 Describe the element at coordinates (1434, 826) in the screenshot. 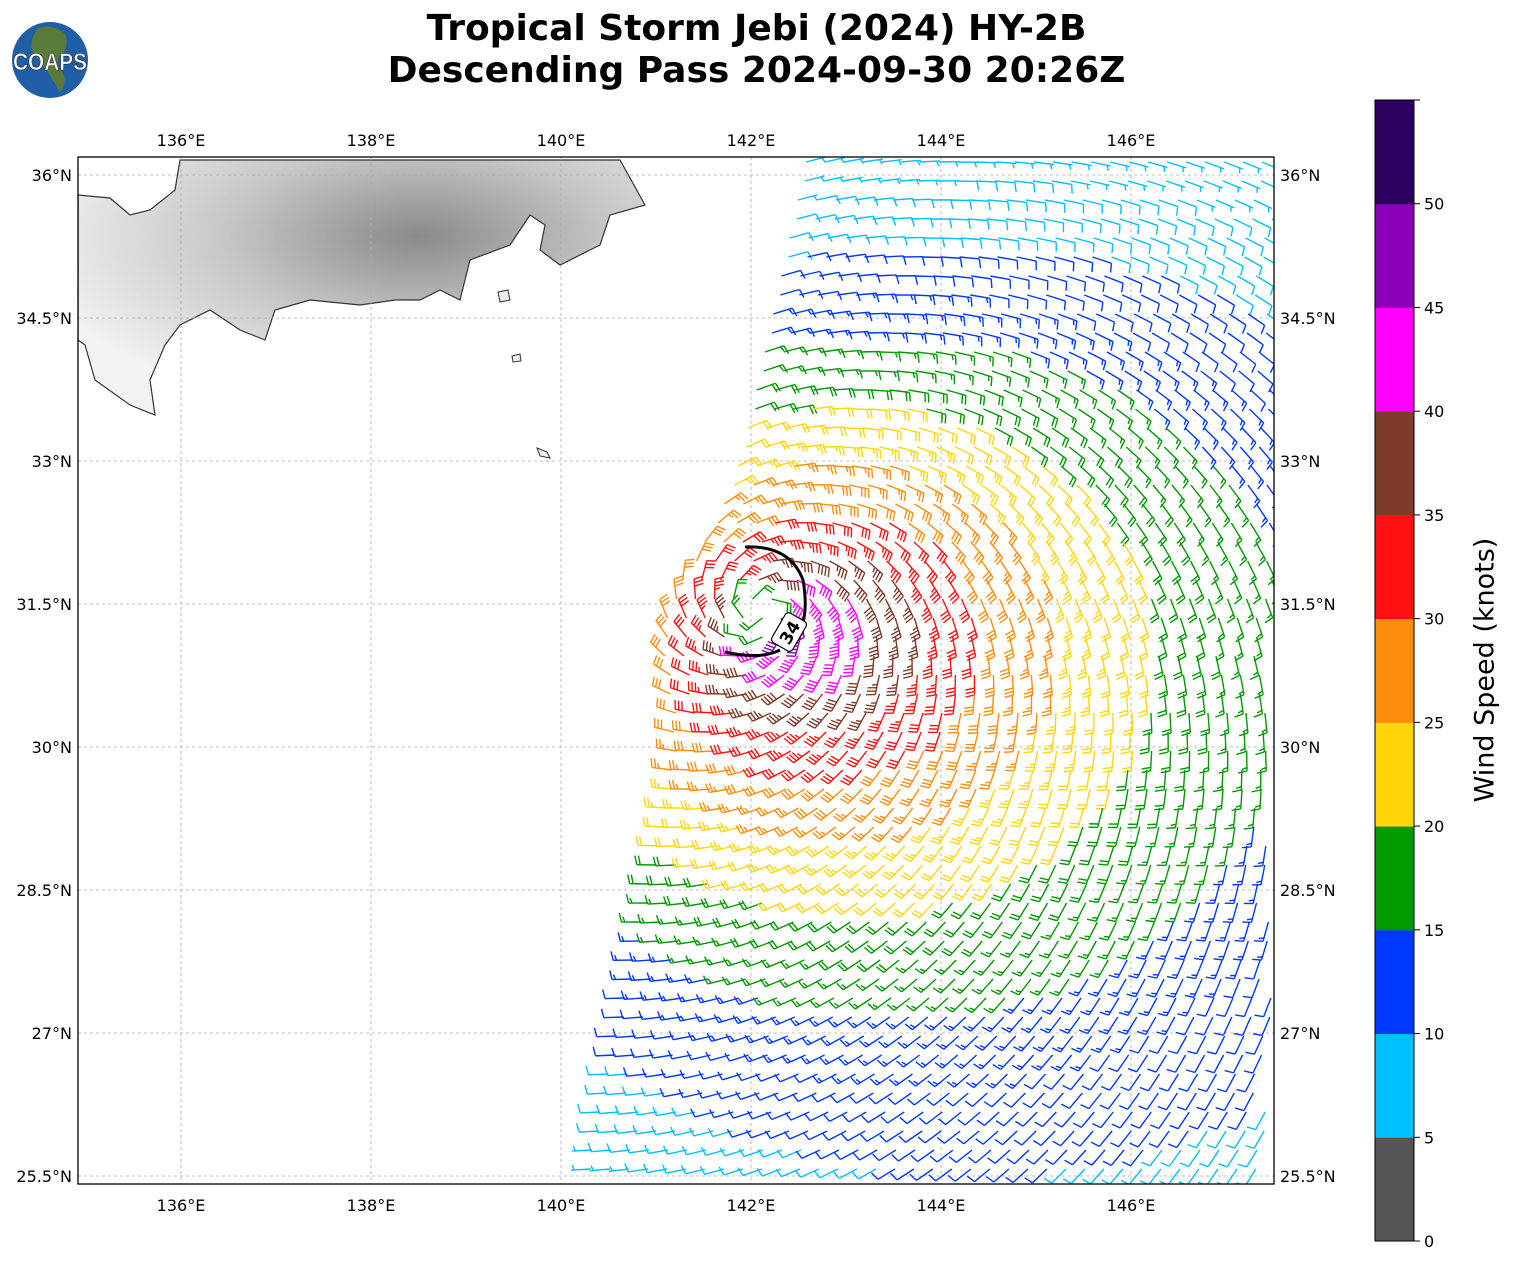

I see `colorbar-tick-label: 20` at that location.